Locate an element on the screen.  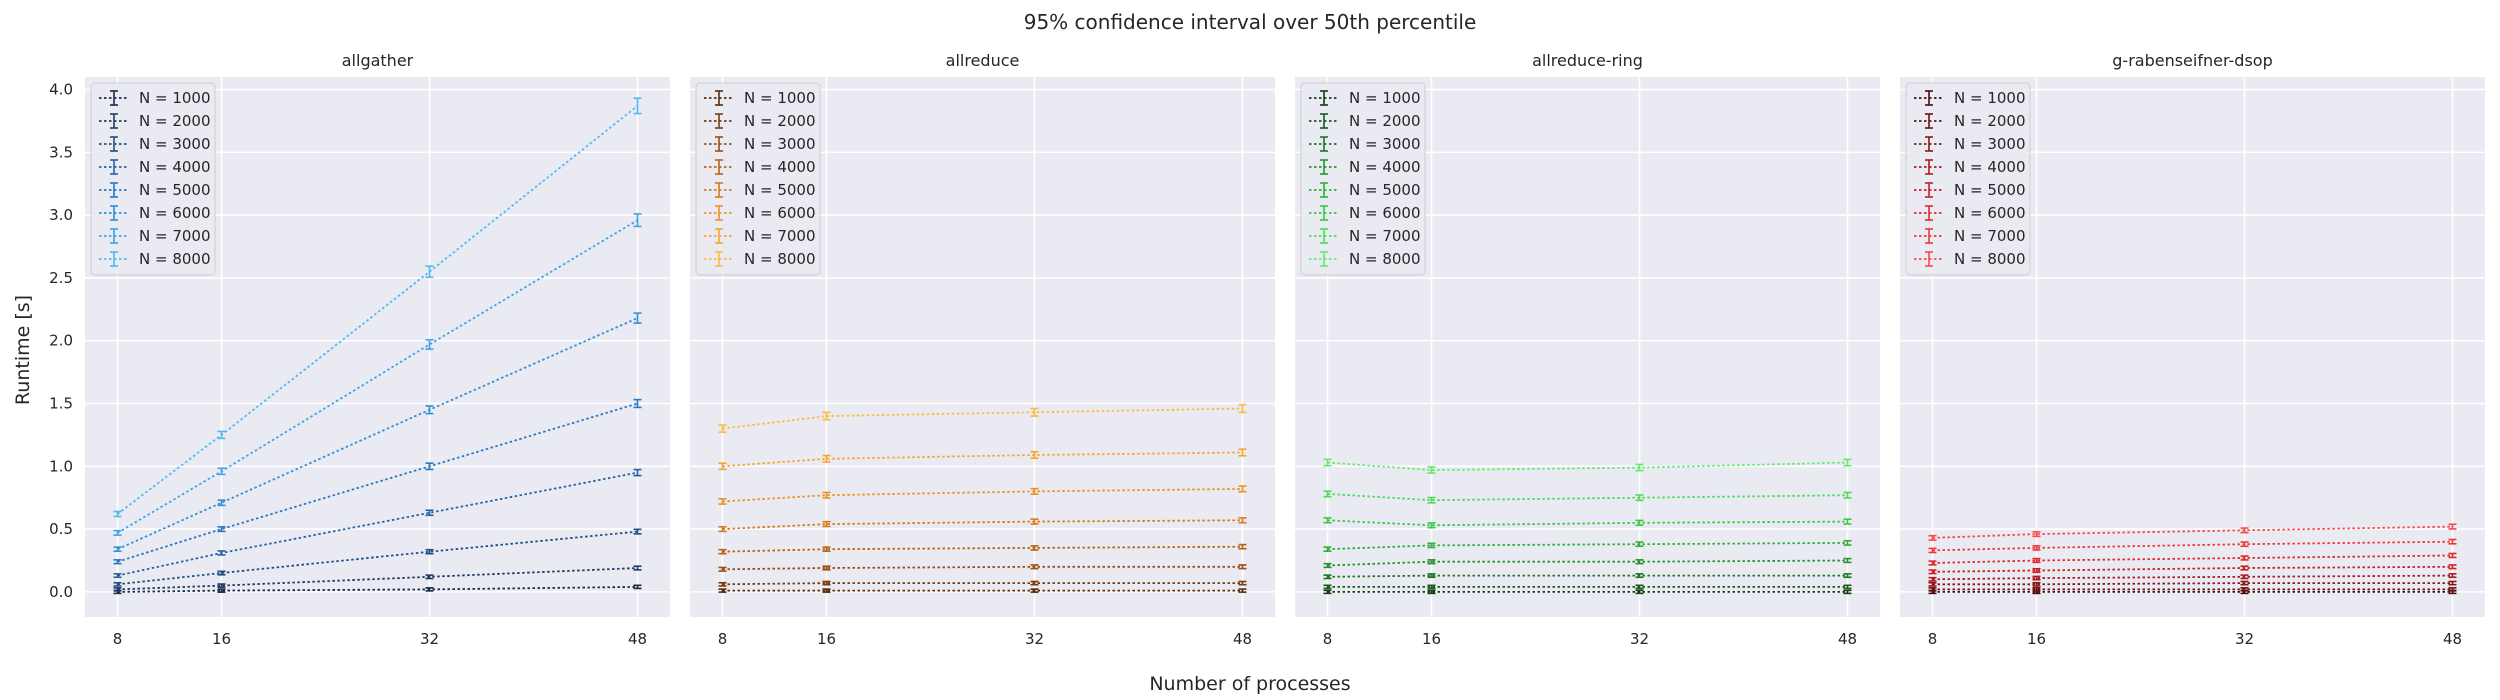
legend-label: N = 2000 is located at coordinates (1385, 121).